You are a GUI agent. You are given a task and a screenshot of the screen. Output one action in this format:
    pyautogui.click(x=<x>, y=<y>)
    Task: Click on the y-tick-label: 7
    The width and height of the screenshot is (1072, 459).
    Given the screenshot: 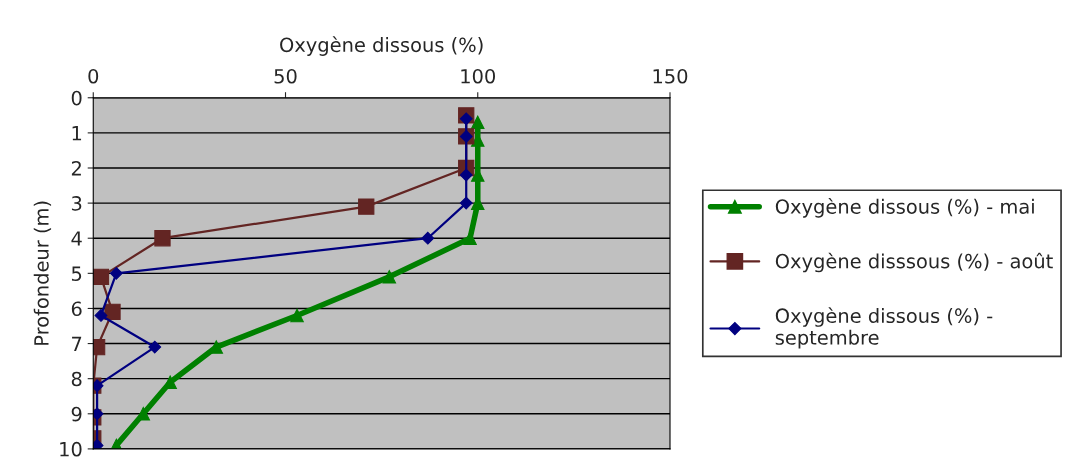 What is the action you would take?
    pyautogui.click(x=77, y=343)
    